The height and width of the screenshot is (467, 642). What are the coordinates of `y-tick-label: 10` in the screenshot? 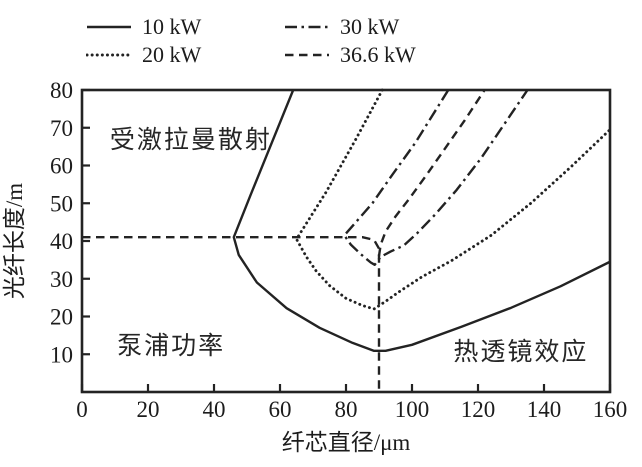 It's located at (61, 354).